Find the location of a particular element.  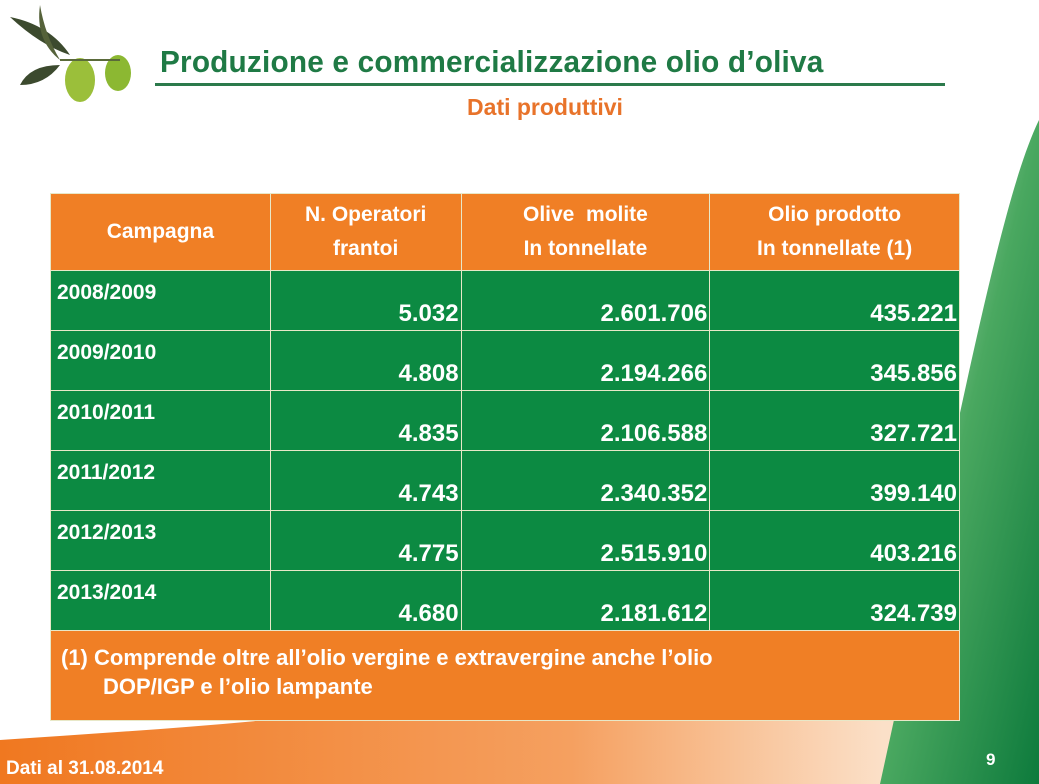

column-header-operatori: N. Operatori frantoi is located at coordinates (365, 232).